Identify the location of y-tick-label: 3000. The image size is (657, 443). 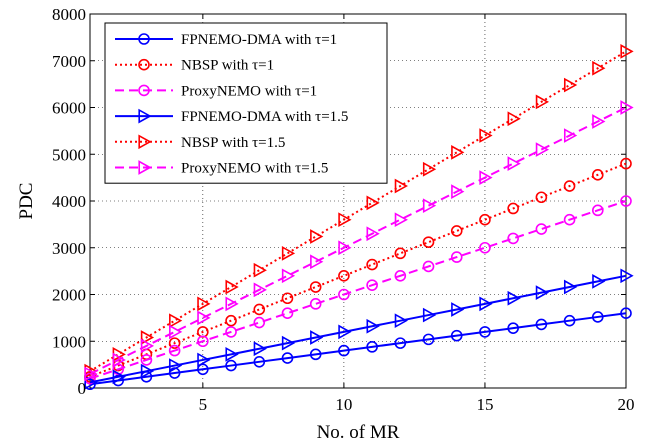
(69, 248).